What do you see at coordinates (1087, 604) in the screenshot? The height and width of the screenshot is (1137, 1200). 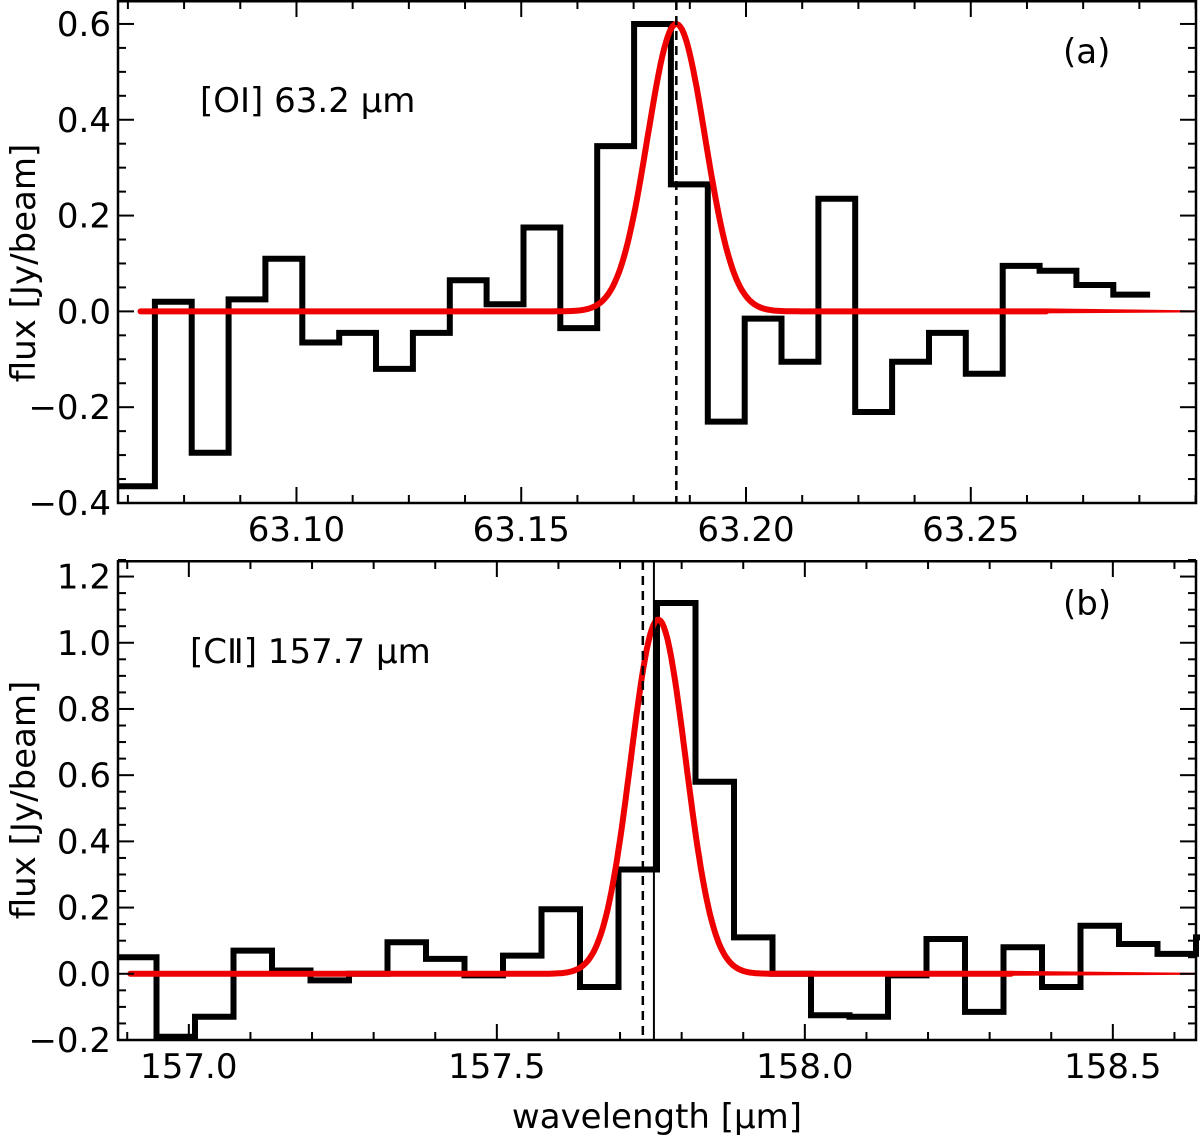 I see `panel-b-panel-letter: (b)` at bounding box center [1087, 604].